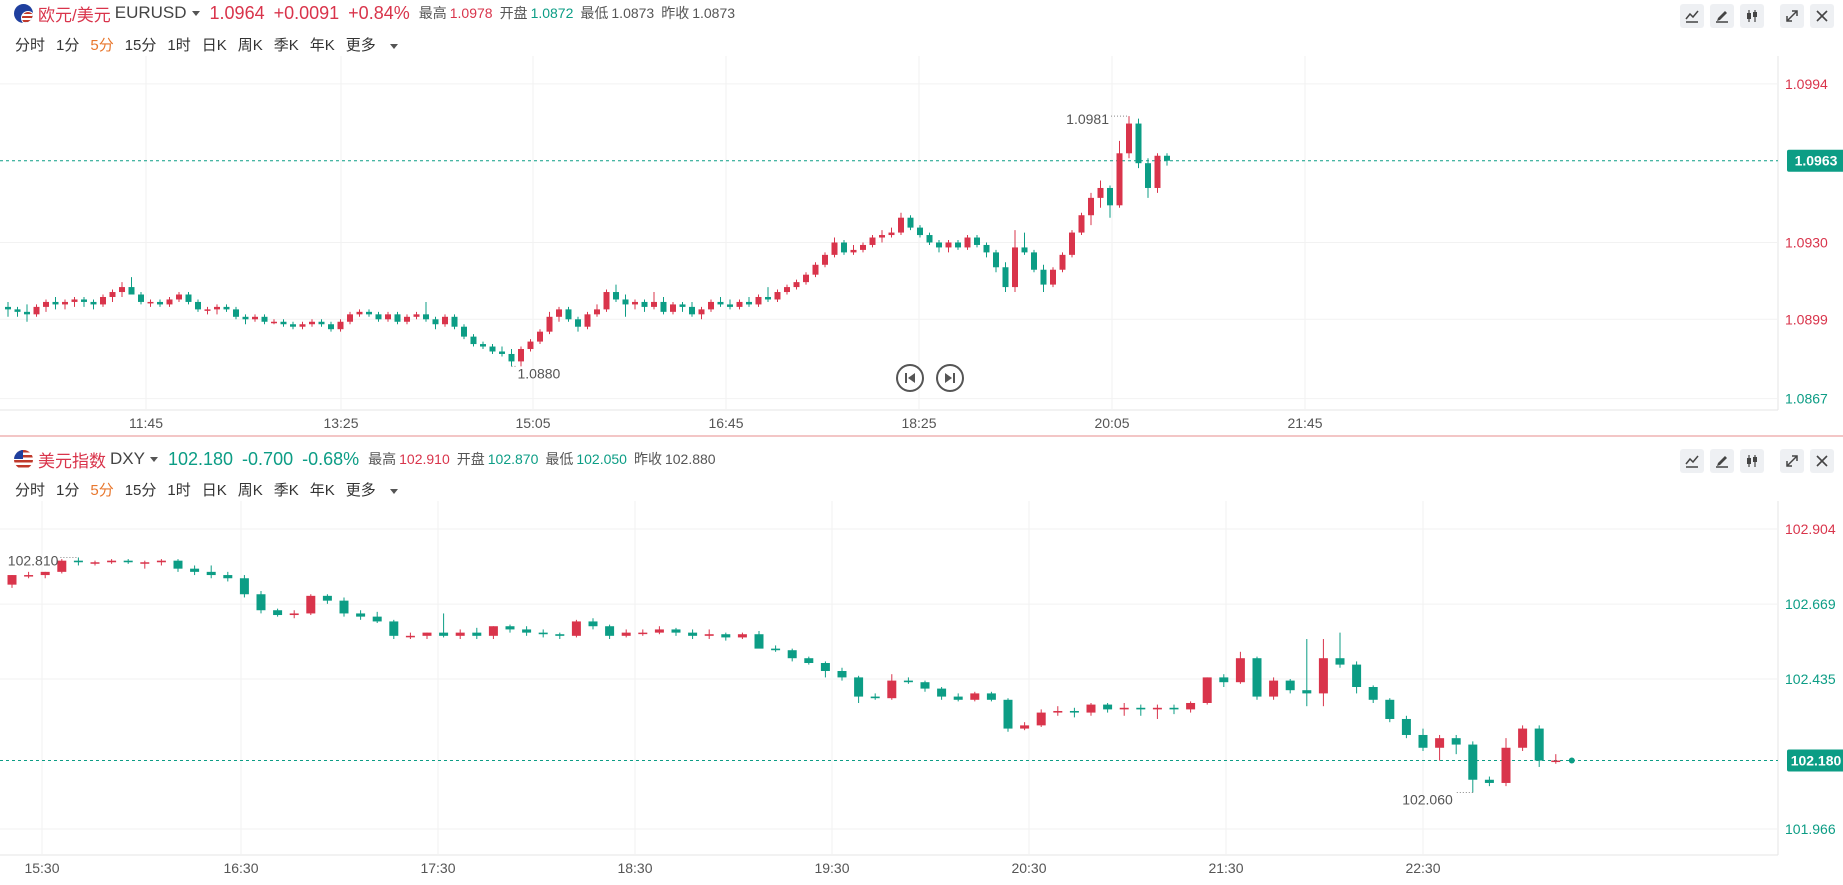  What do you see at coordinates (921, 436) in the screenshot?
I see `panel-divider` at bounding box center [921, 436].